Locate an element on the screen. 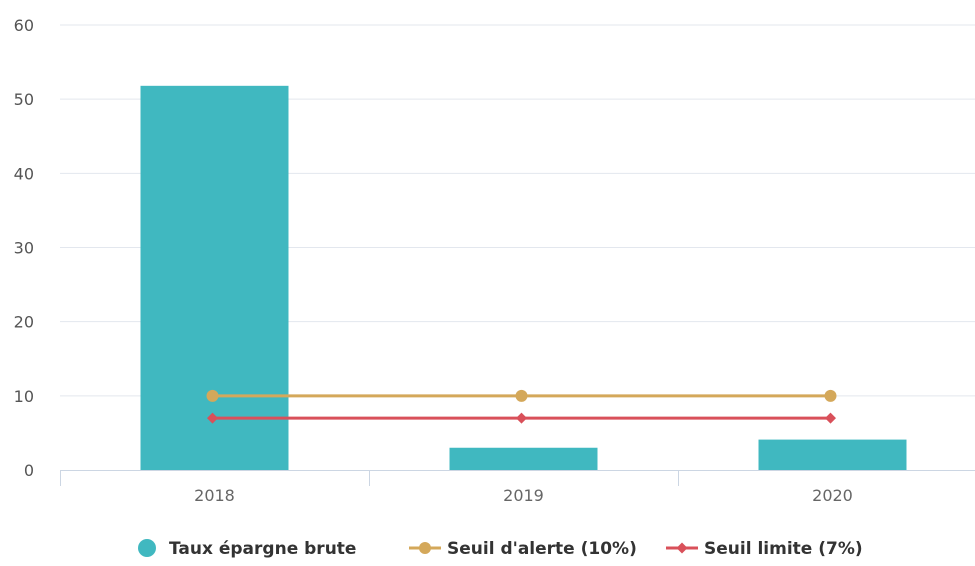 The image size is (975, 566). legend-item: Taux épargne brute is located at coordinates (247, 549).